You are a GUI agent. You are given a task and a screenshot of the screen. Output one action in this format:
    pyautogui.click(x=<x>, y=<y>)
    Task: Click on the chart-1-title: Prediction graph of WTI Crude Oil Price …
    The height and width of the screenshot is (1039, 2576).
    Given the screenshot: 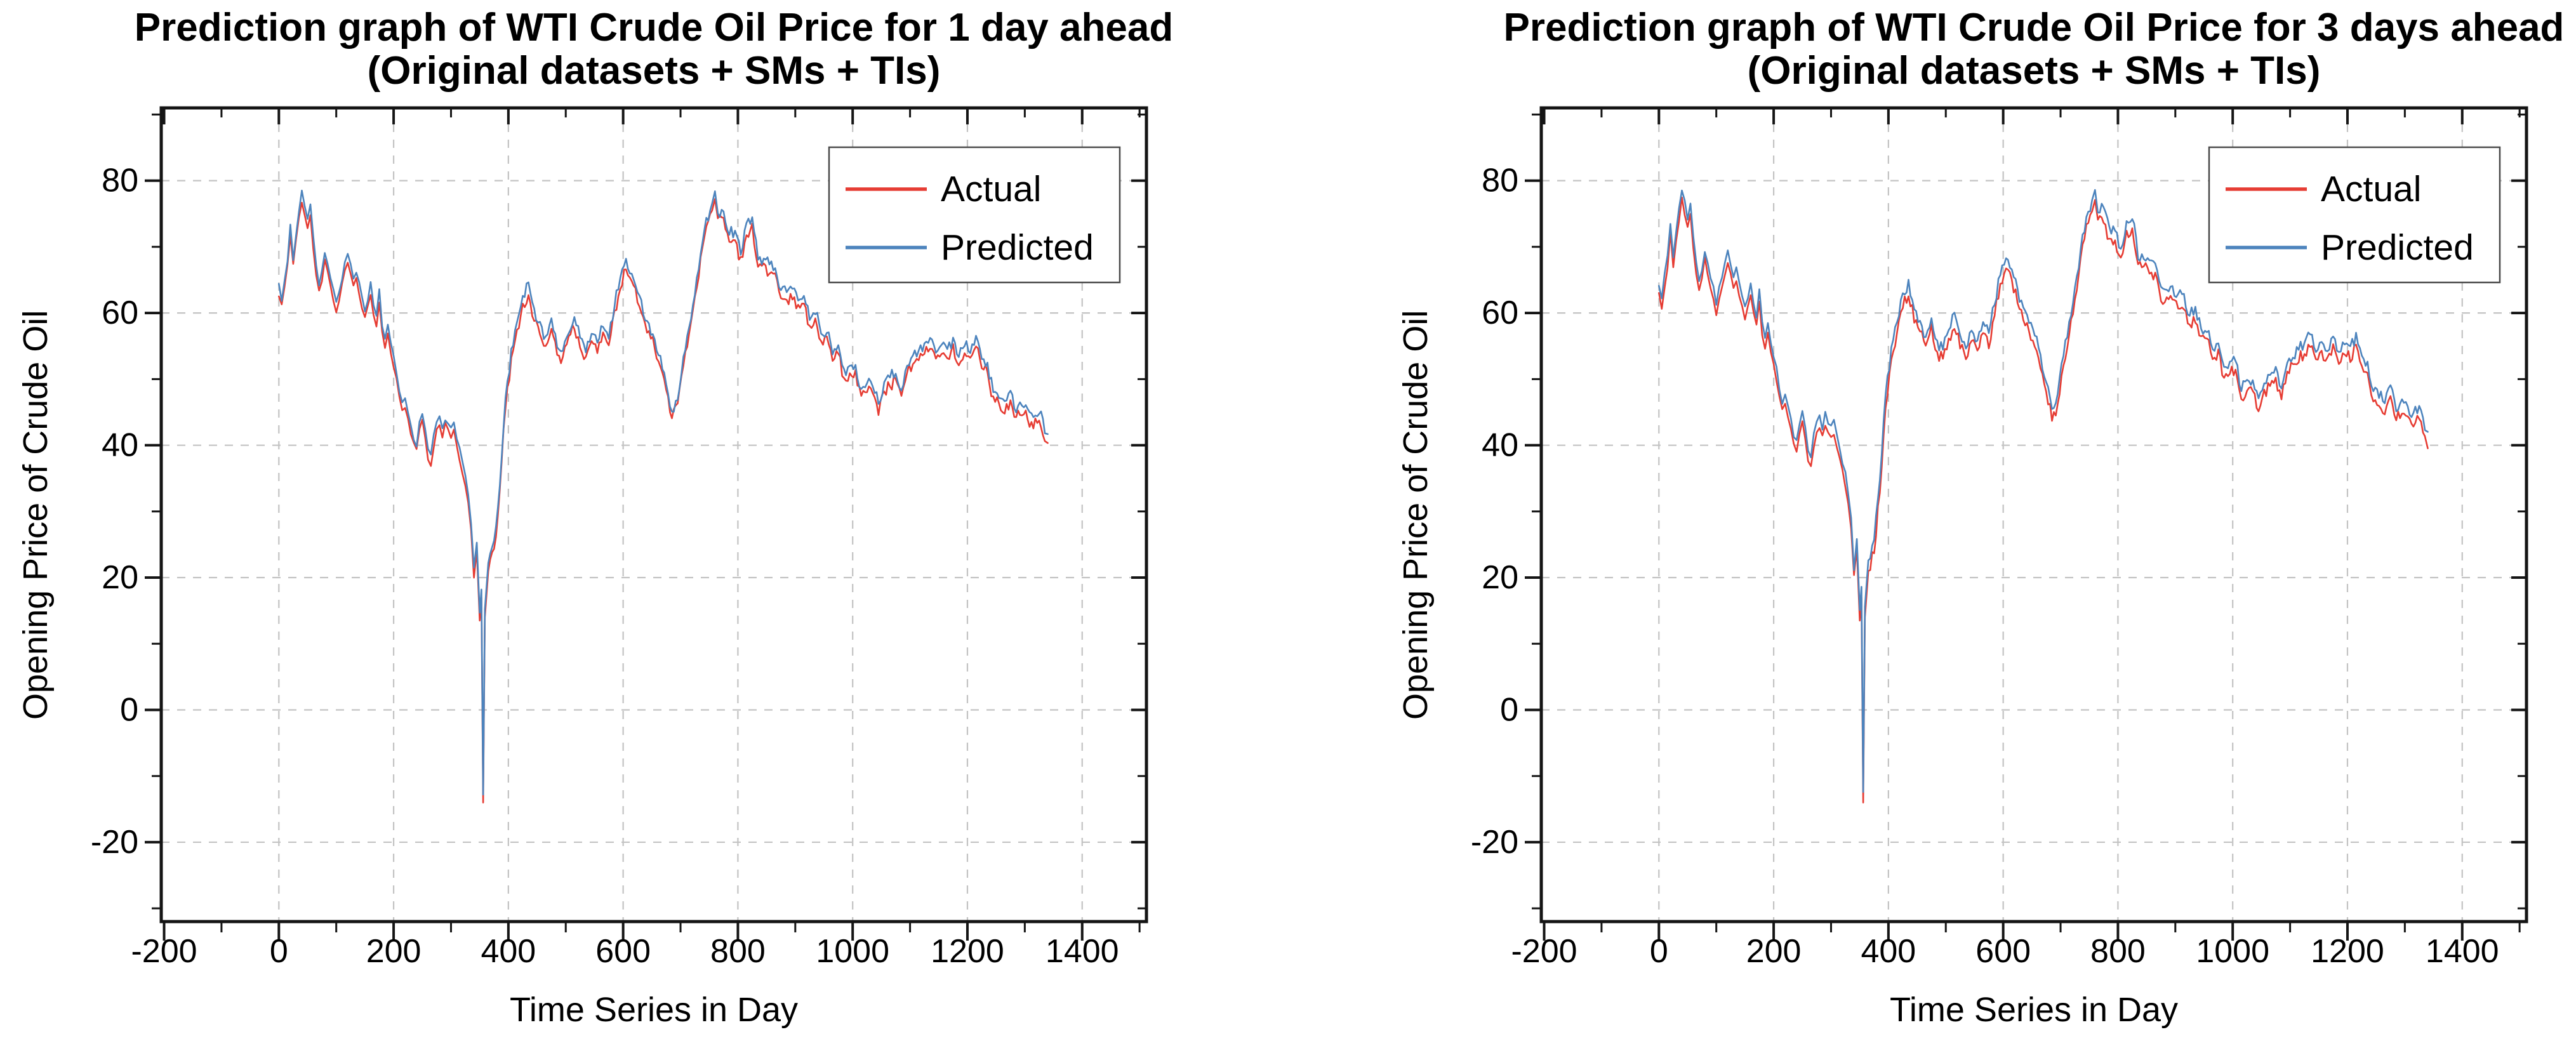 What is the action you would take?
    pyautogui.click(x=654, y=49)
    